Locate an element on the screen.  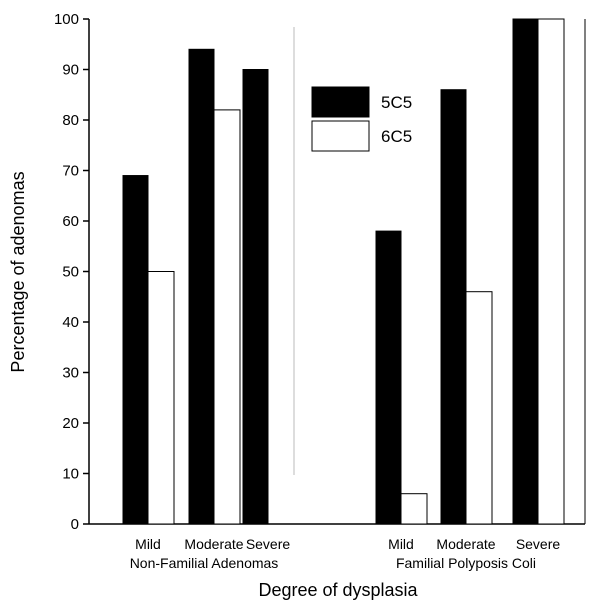
group-label: Non-Familial Adenomas is located at coordinates (204, 563).